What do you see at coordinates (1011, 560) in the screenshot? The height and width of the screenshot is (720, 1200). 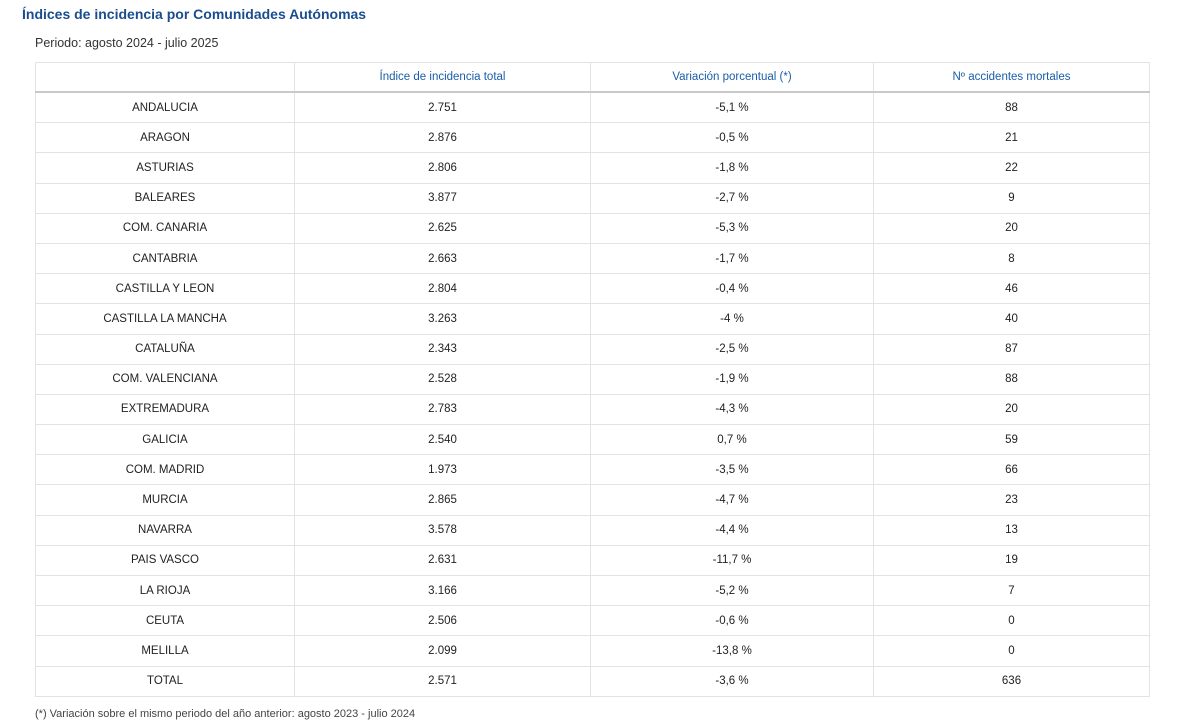 I see `fatal-accidents-cell: 19` at bounding box center [1011, 560].